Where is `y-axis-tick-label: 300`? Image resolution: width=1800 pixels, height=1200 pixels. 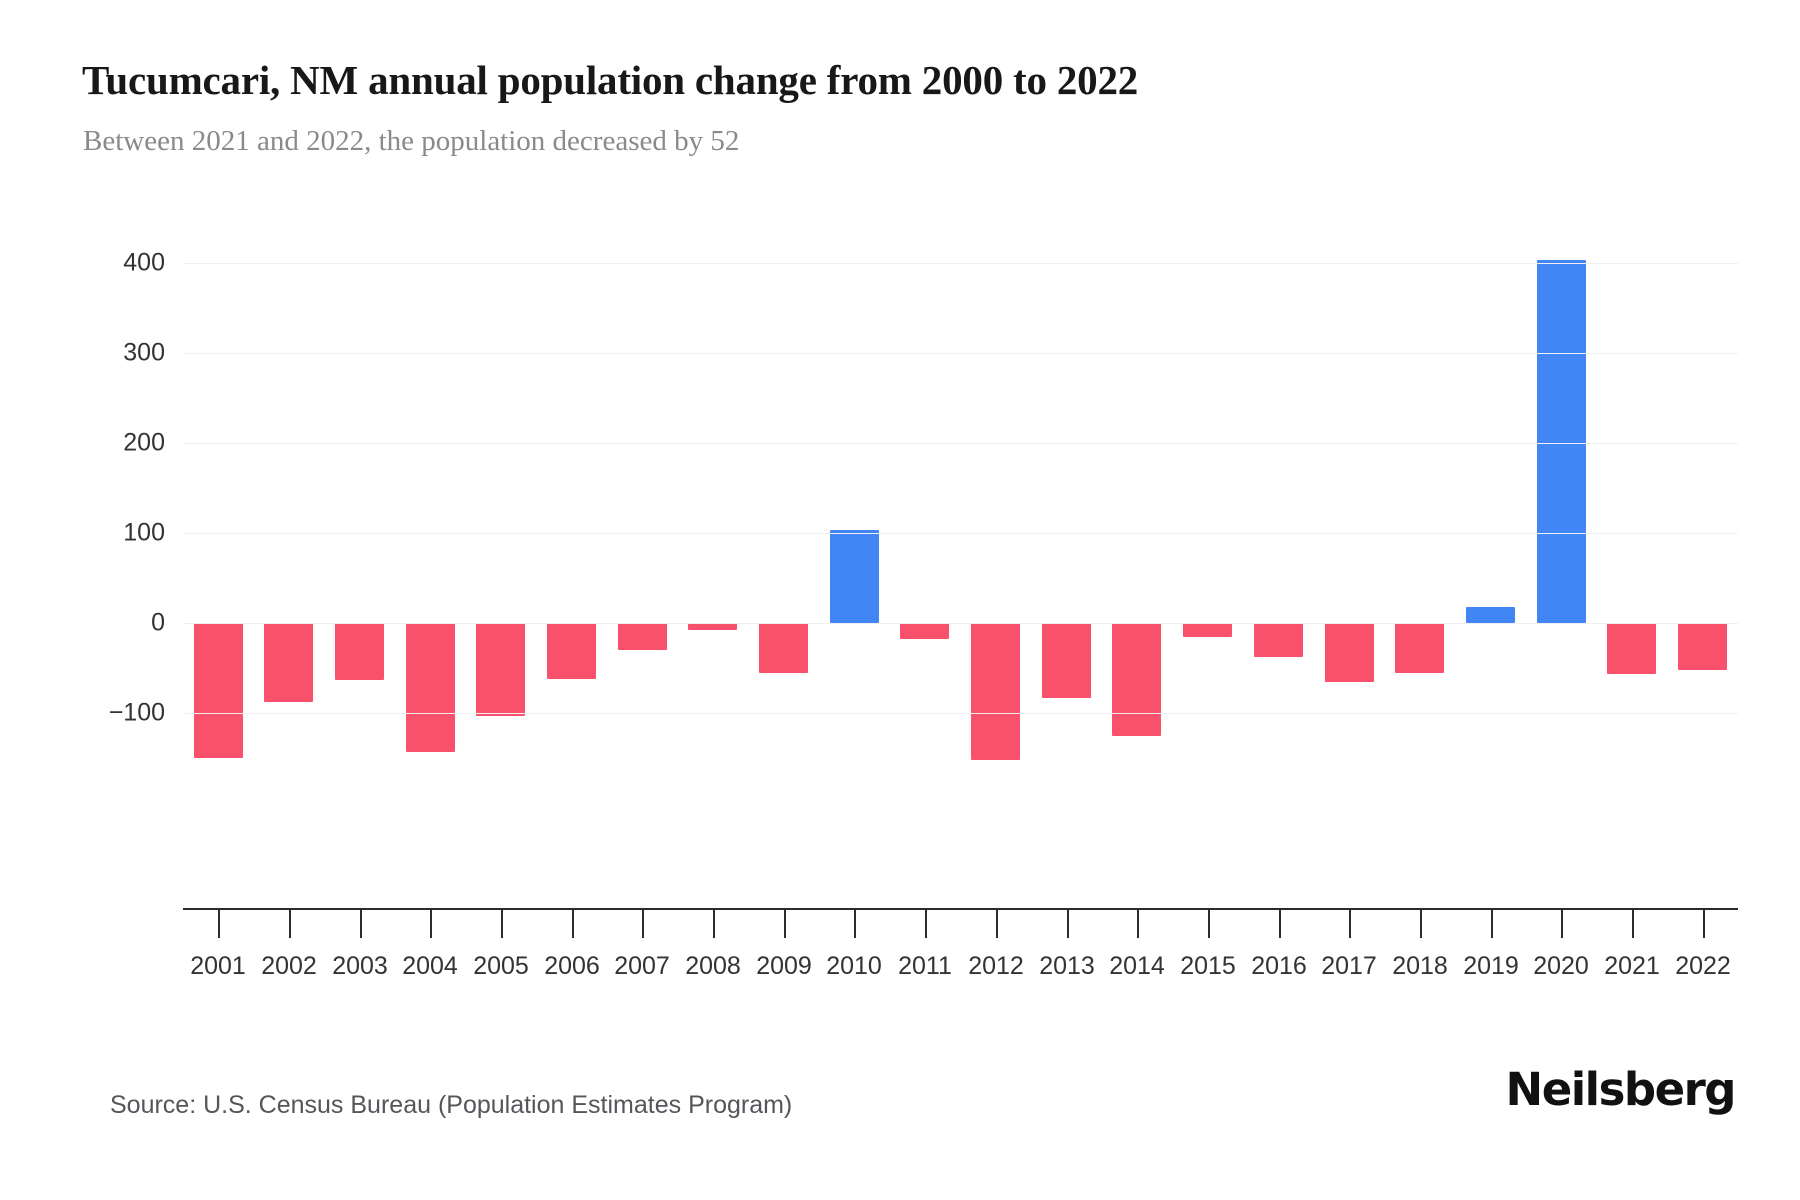
y-axis-tick-label: 300 is located at coordinates (144, 352).